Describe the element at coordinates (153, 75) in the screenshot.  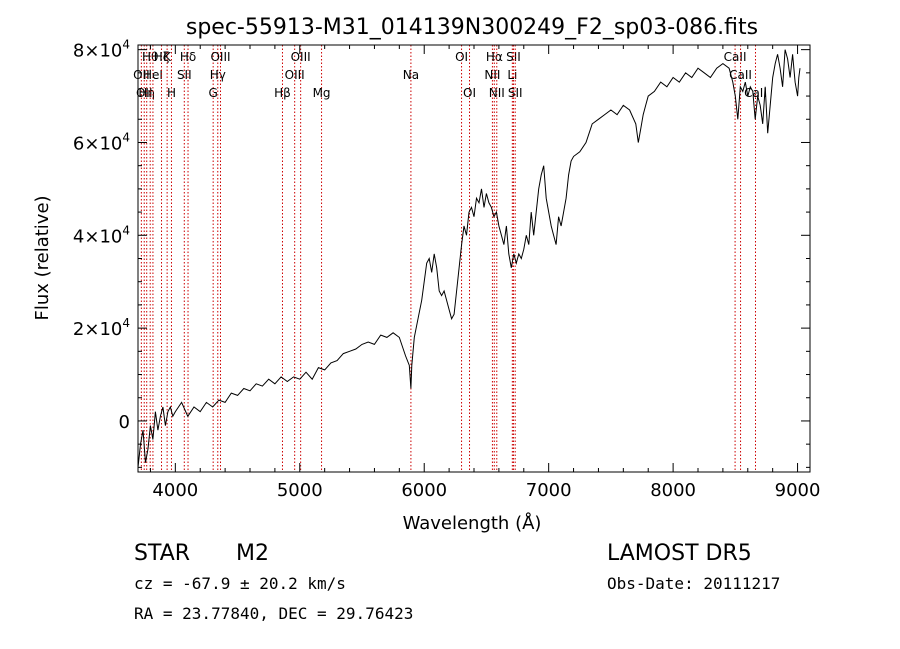
I see `line-marker-label-4: HeI` at that location.